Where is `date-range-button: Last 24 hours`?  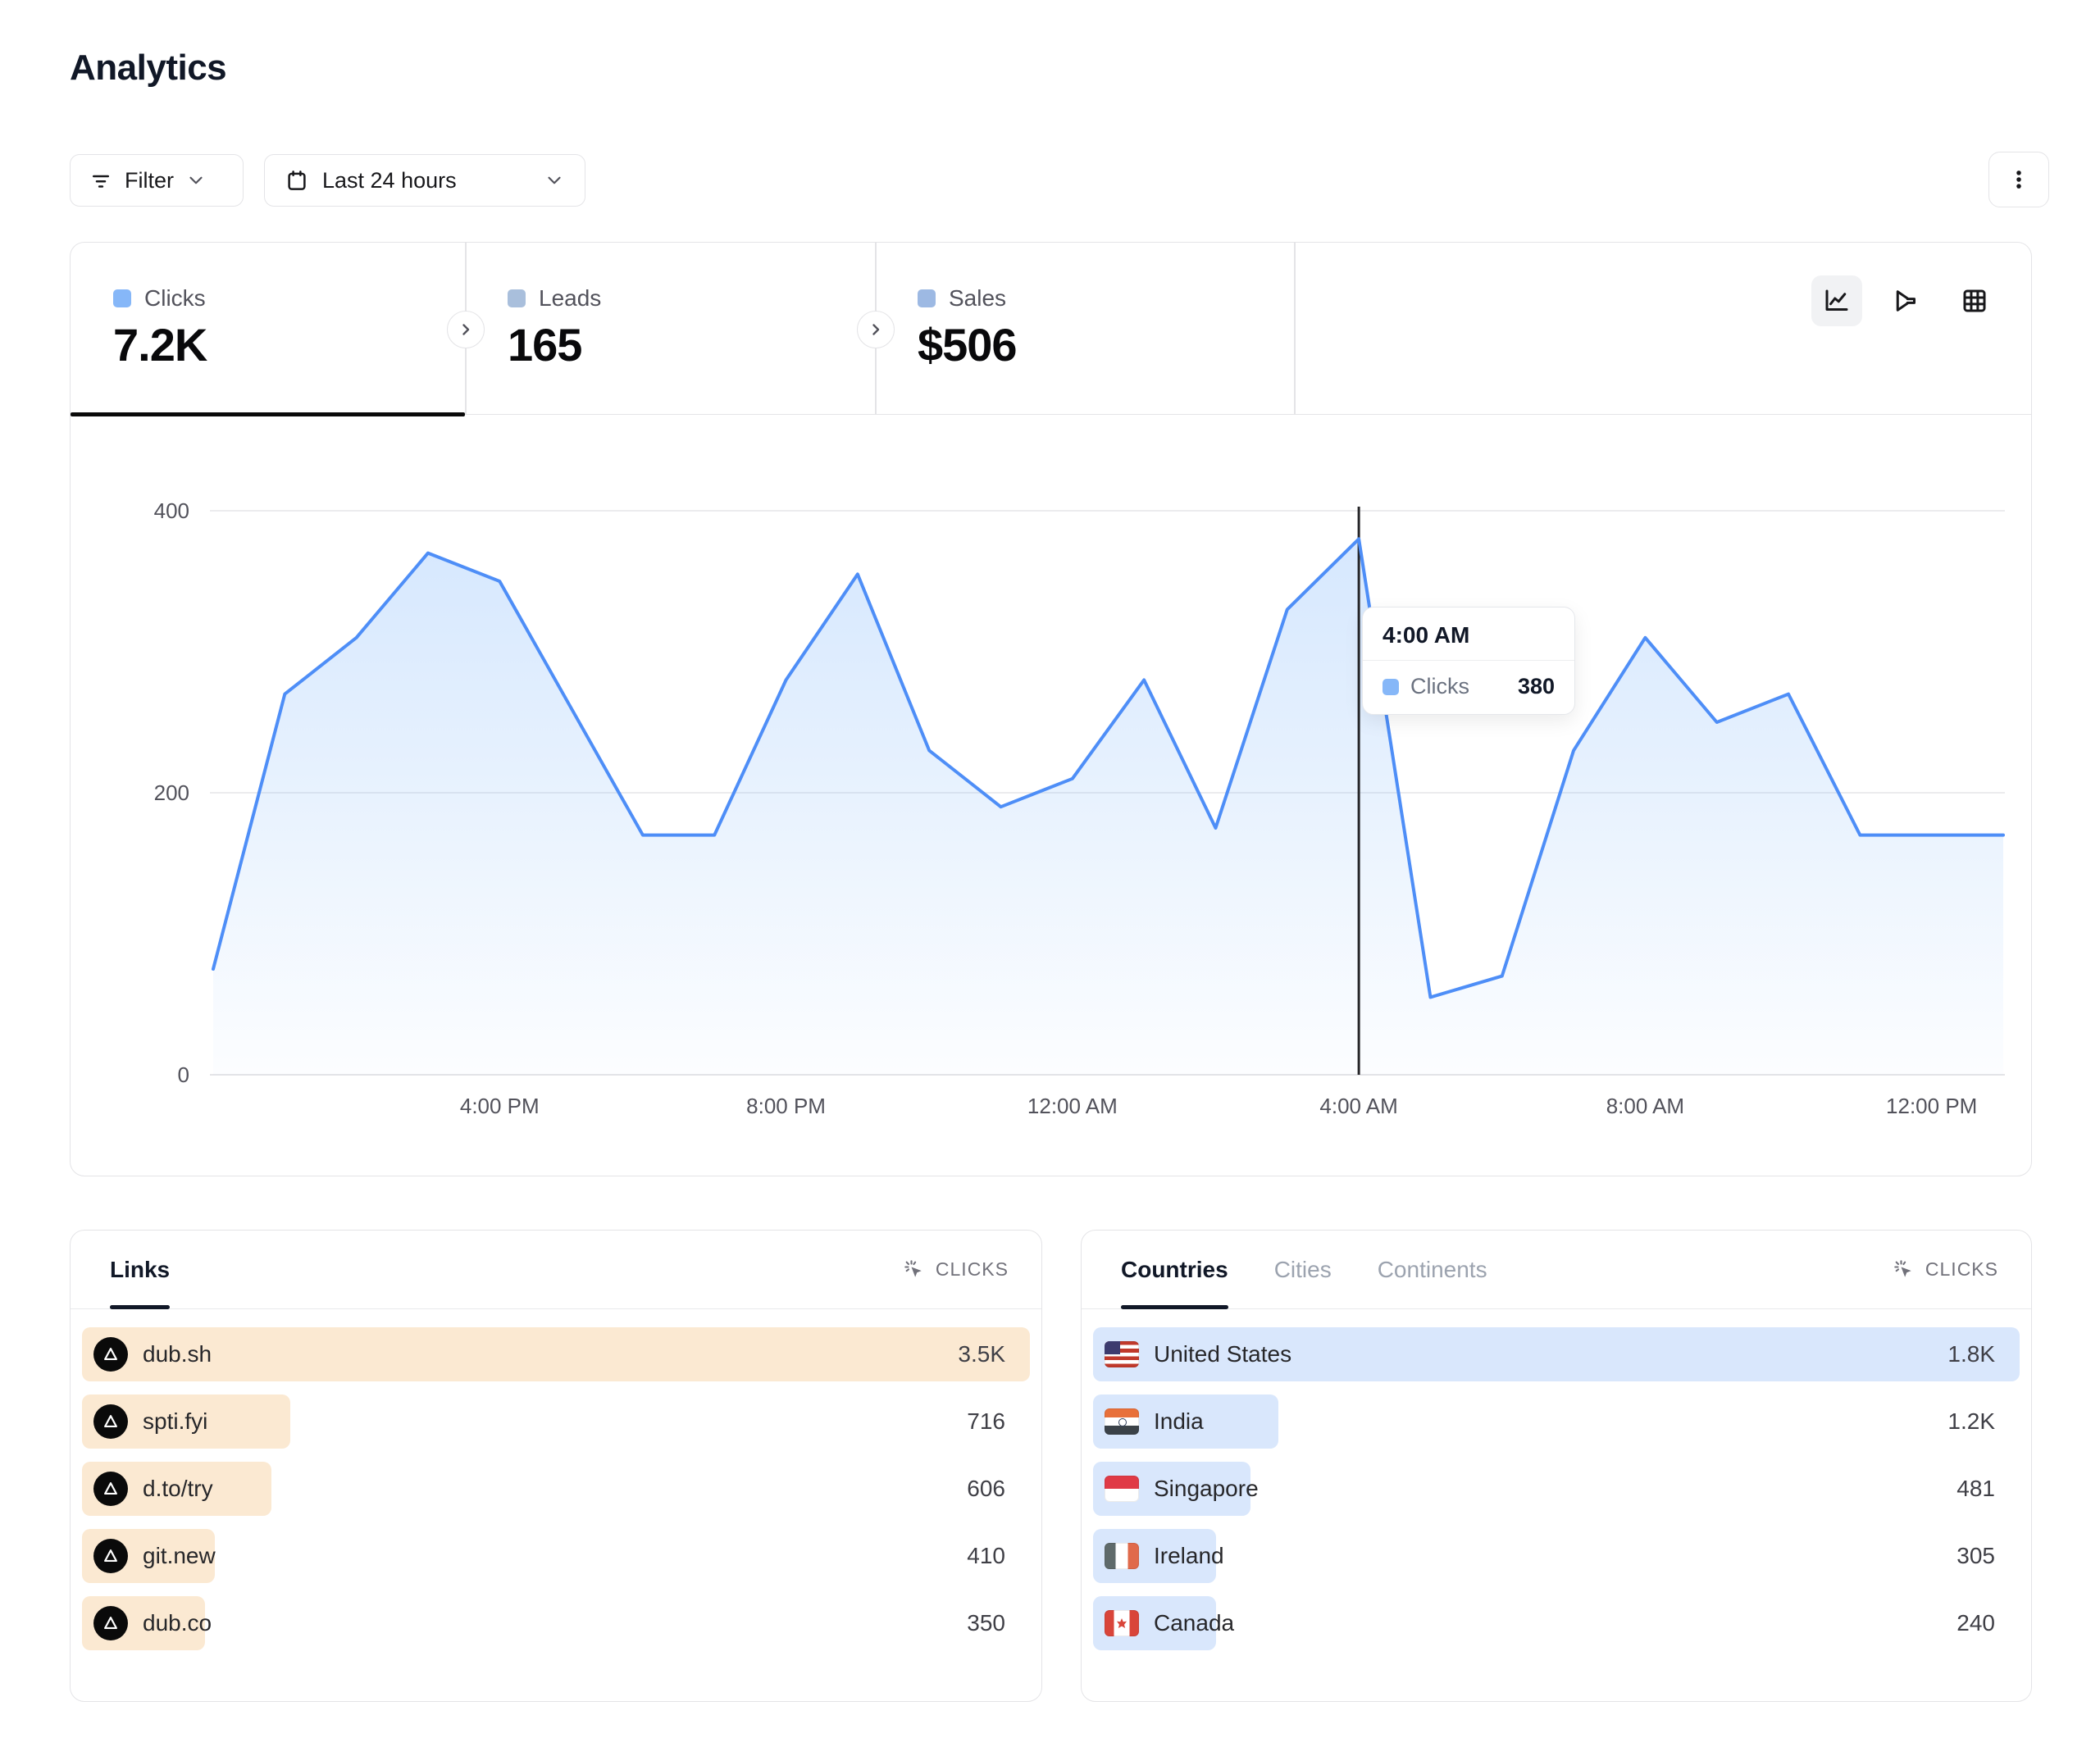 date-range-button: Last 24 hours is located at coordinates (424, 180).